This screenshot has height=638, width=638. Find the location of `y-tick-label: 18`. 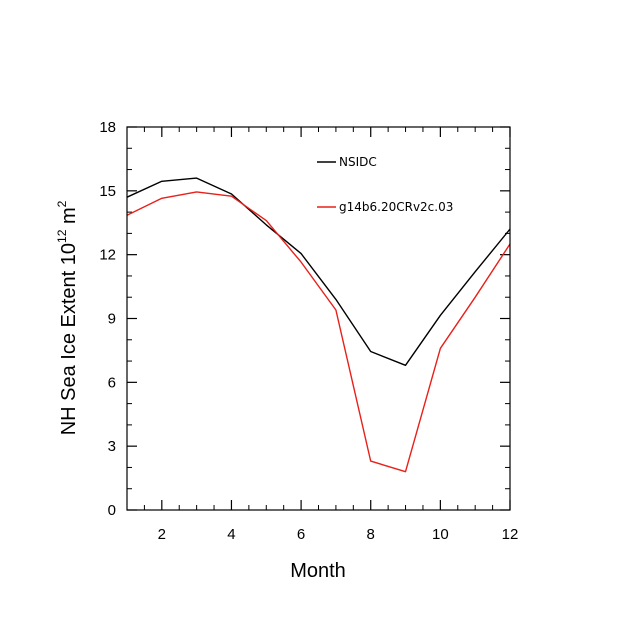

y-tick-label: 18 is located at coordinates (107, 127).